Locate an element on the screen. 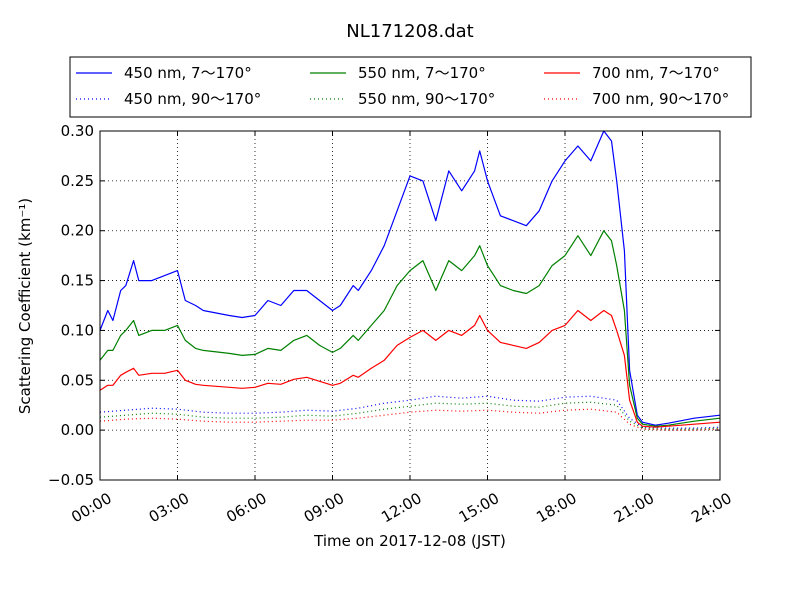  legend-label-0: 450 nm, 7～170° is located at coordinates (188, 73).